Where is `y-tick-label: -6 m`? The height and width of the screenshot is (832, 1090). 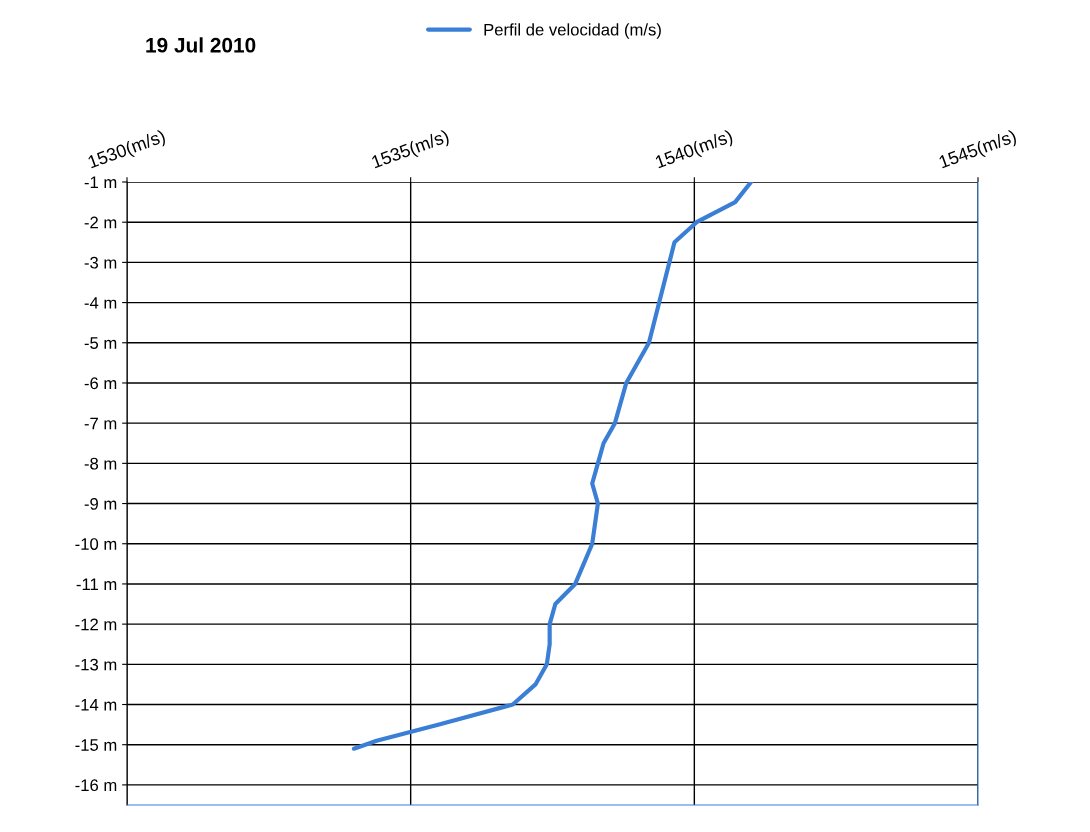 y-tick-label: -6 m is located at coordinates (100, 383).